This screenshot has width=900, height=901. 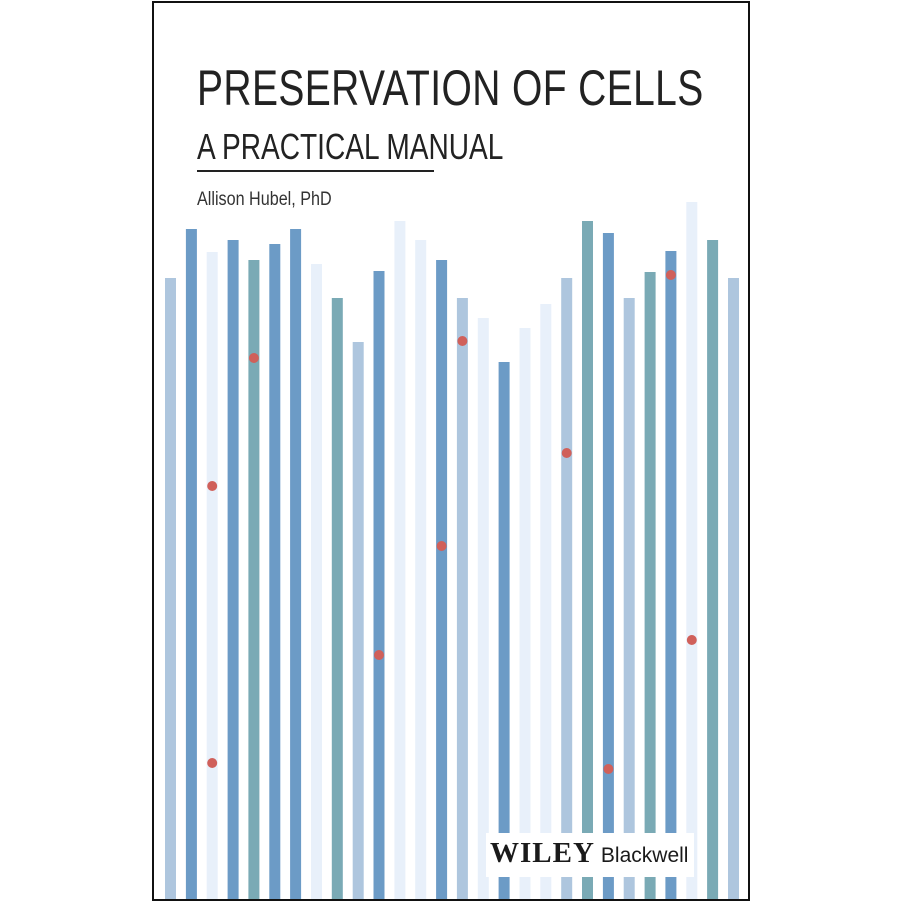 What do you see at coordinates (542, 853) in the screenshot?
I see `publisher-wiley: WILEY` at bounding box center [542, 853].